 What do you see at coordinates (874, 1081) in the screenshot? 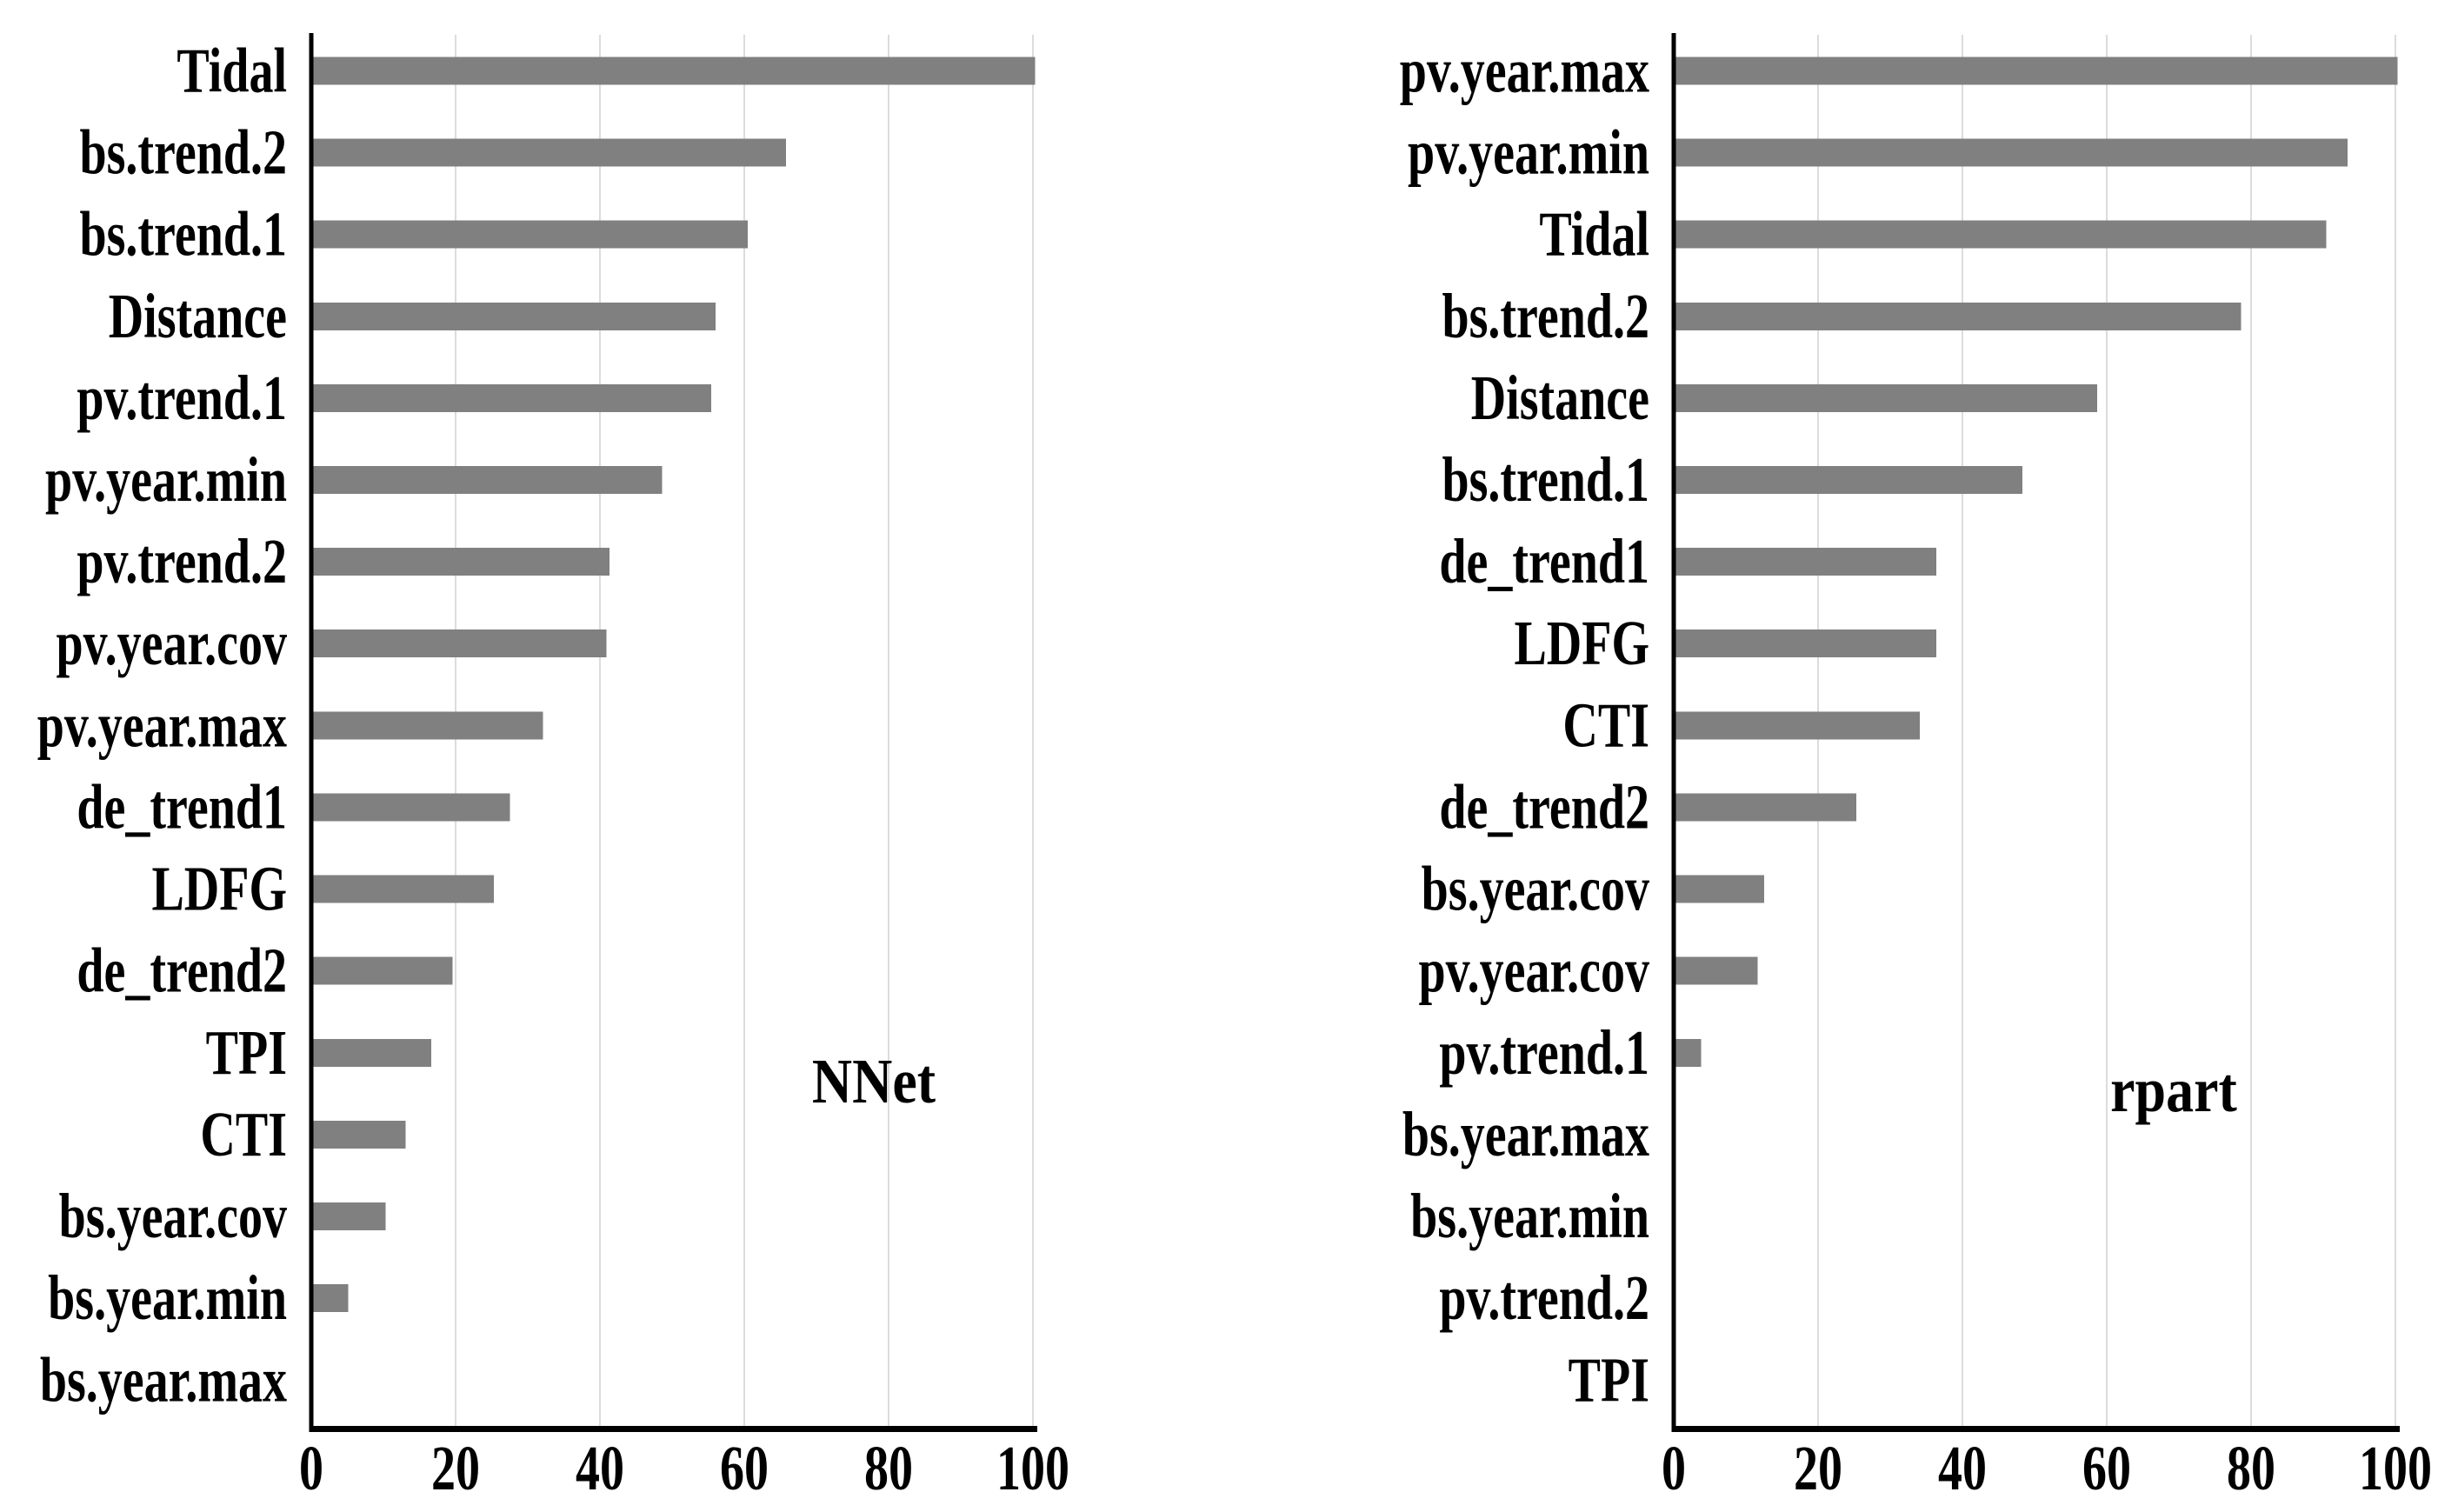
I see `chart-title-NNet: NNet` at bounding box center [874, 1081].